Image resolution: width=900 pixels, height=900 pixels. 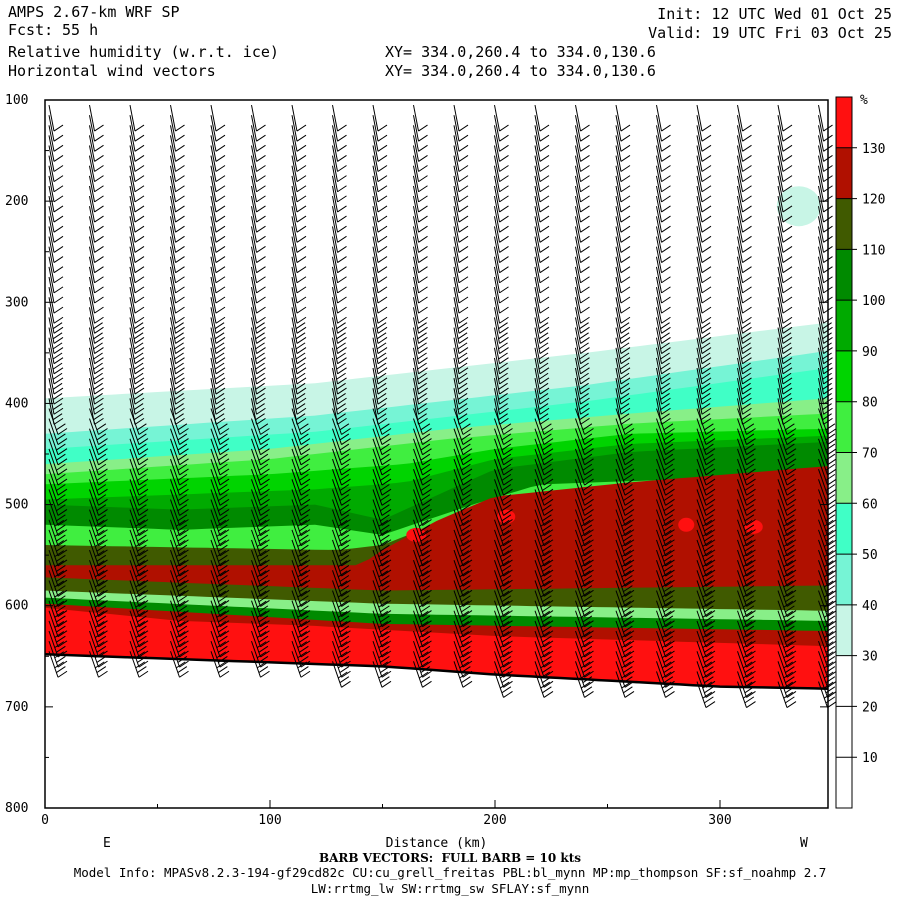 I want to click on colorbar-label-130: 130, so click(x=873, y=149).